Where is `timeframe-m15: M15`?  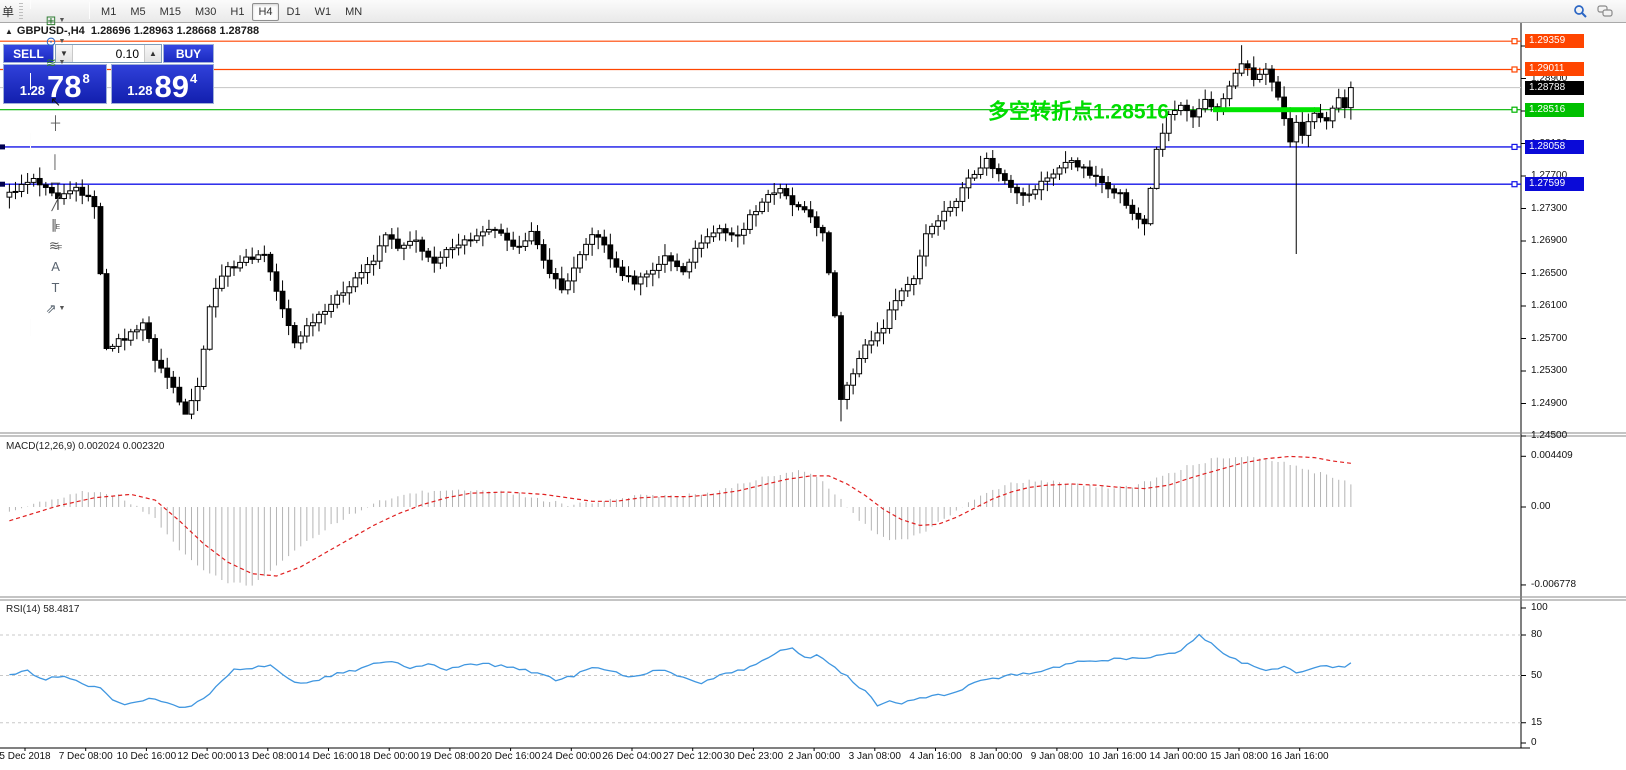
timeframe-m15: M15 is located at coordinates (170, 12).